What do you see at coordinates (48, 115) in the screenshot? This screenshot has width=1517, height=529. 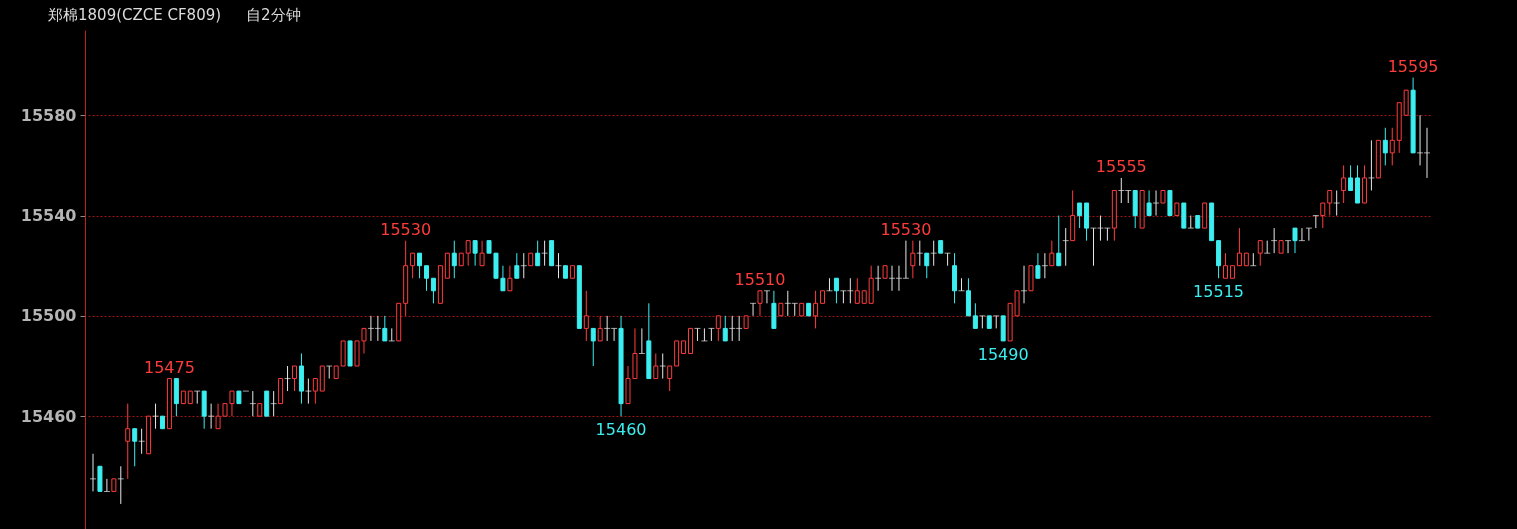 I see `y-tick-label: 15580` at bounding box center [48, 115].